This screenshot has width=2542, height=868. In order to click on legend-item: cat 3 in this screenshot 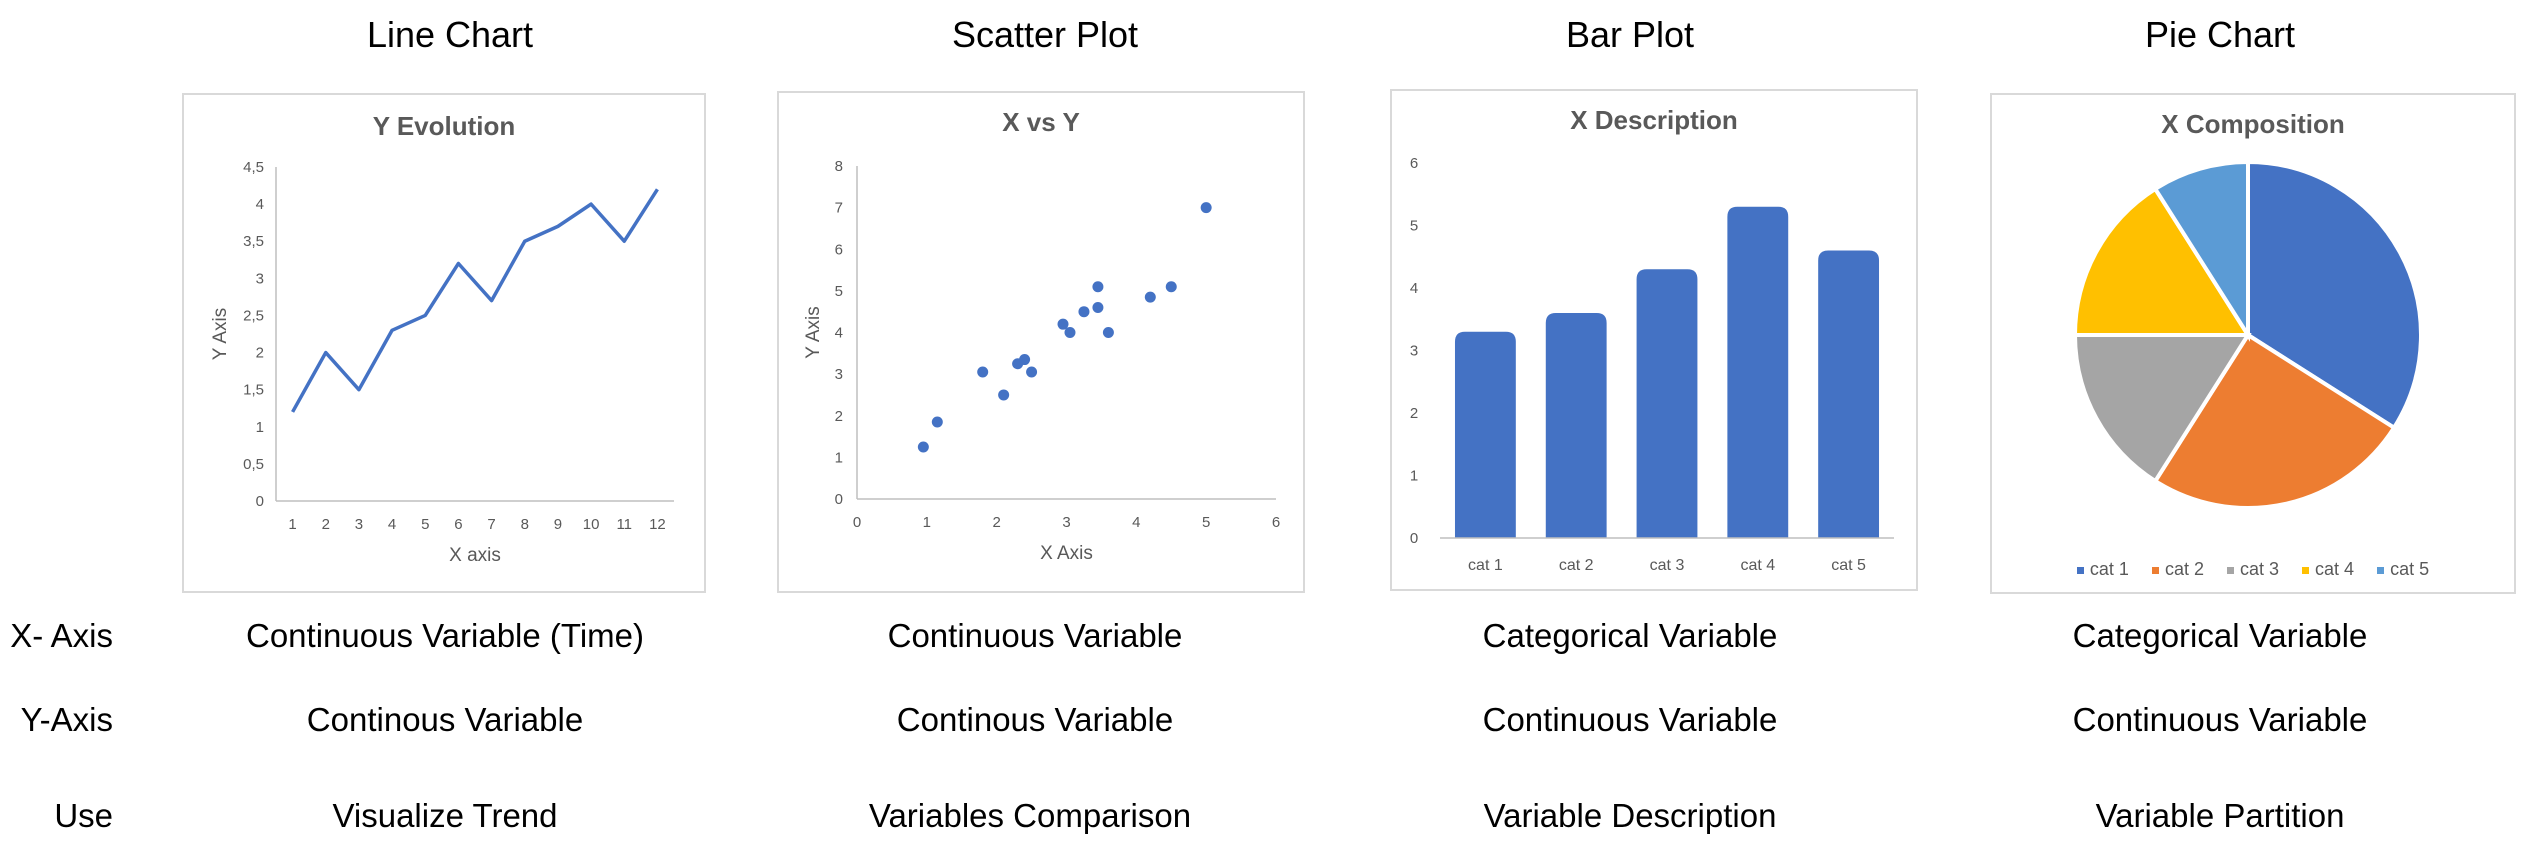, I will do `click(2253, 569)`.